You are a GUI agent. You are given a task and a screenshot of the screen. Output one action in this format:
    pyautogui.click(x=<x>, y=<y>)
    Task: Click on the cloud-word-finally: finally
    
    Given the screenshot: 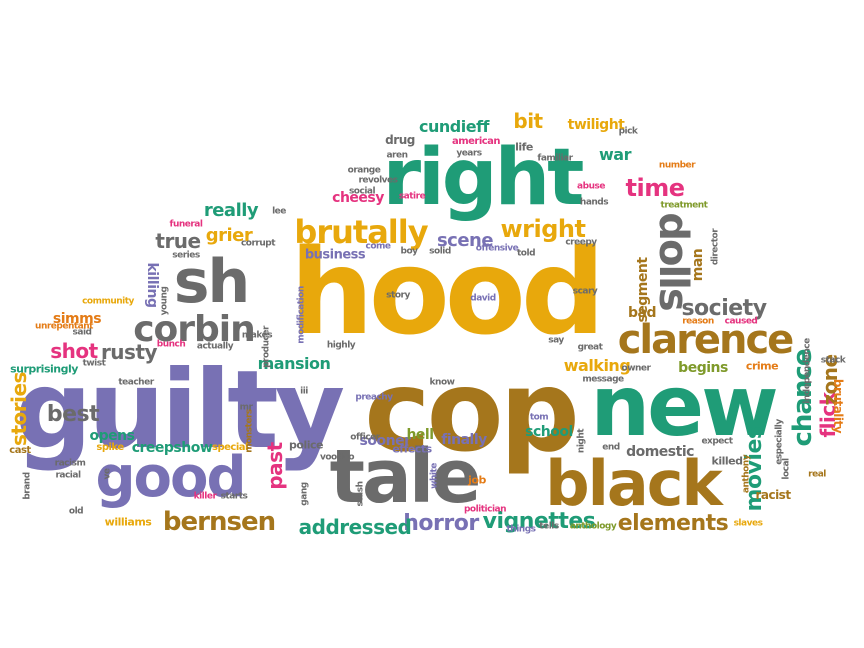 What is the action you would take?
    pyautogui.click(x=464, y=440)
    